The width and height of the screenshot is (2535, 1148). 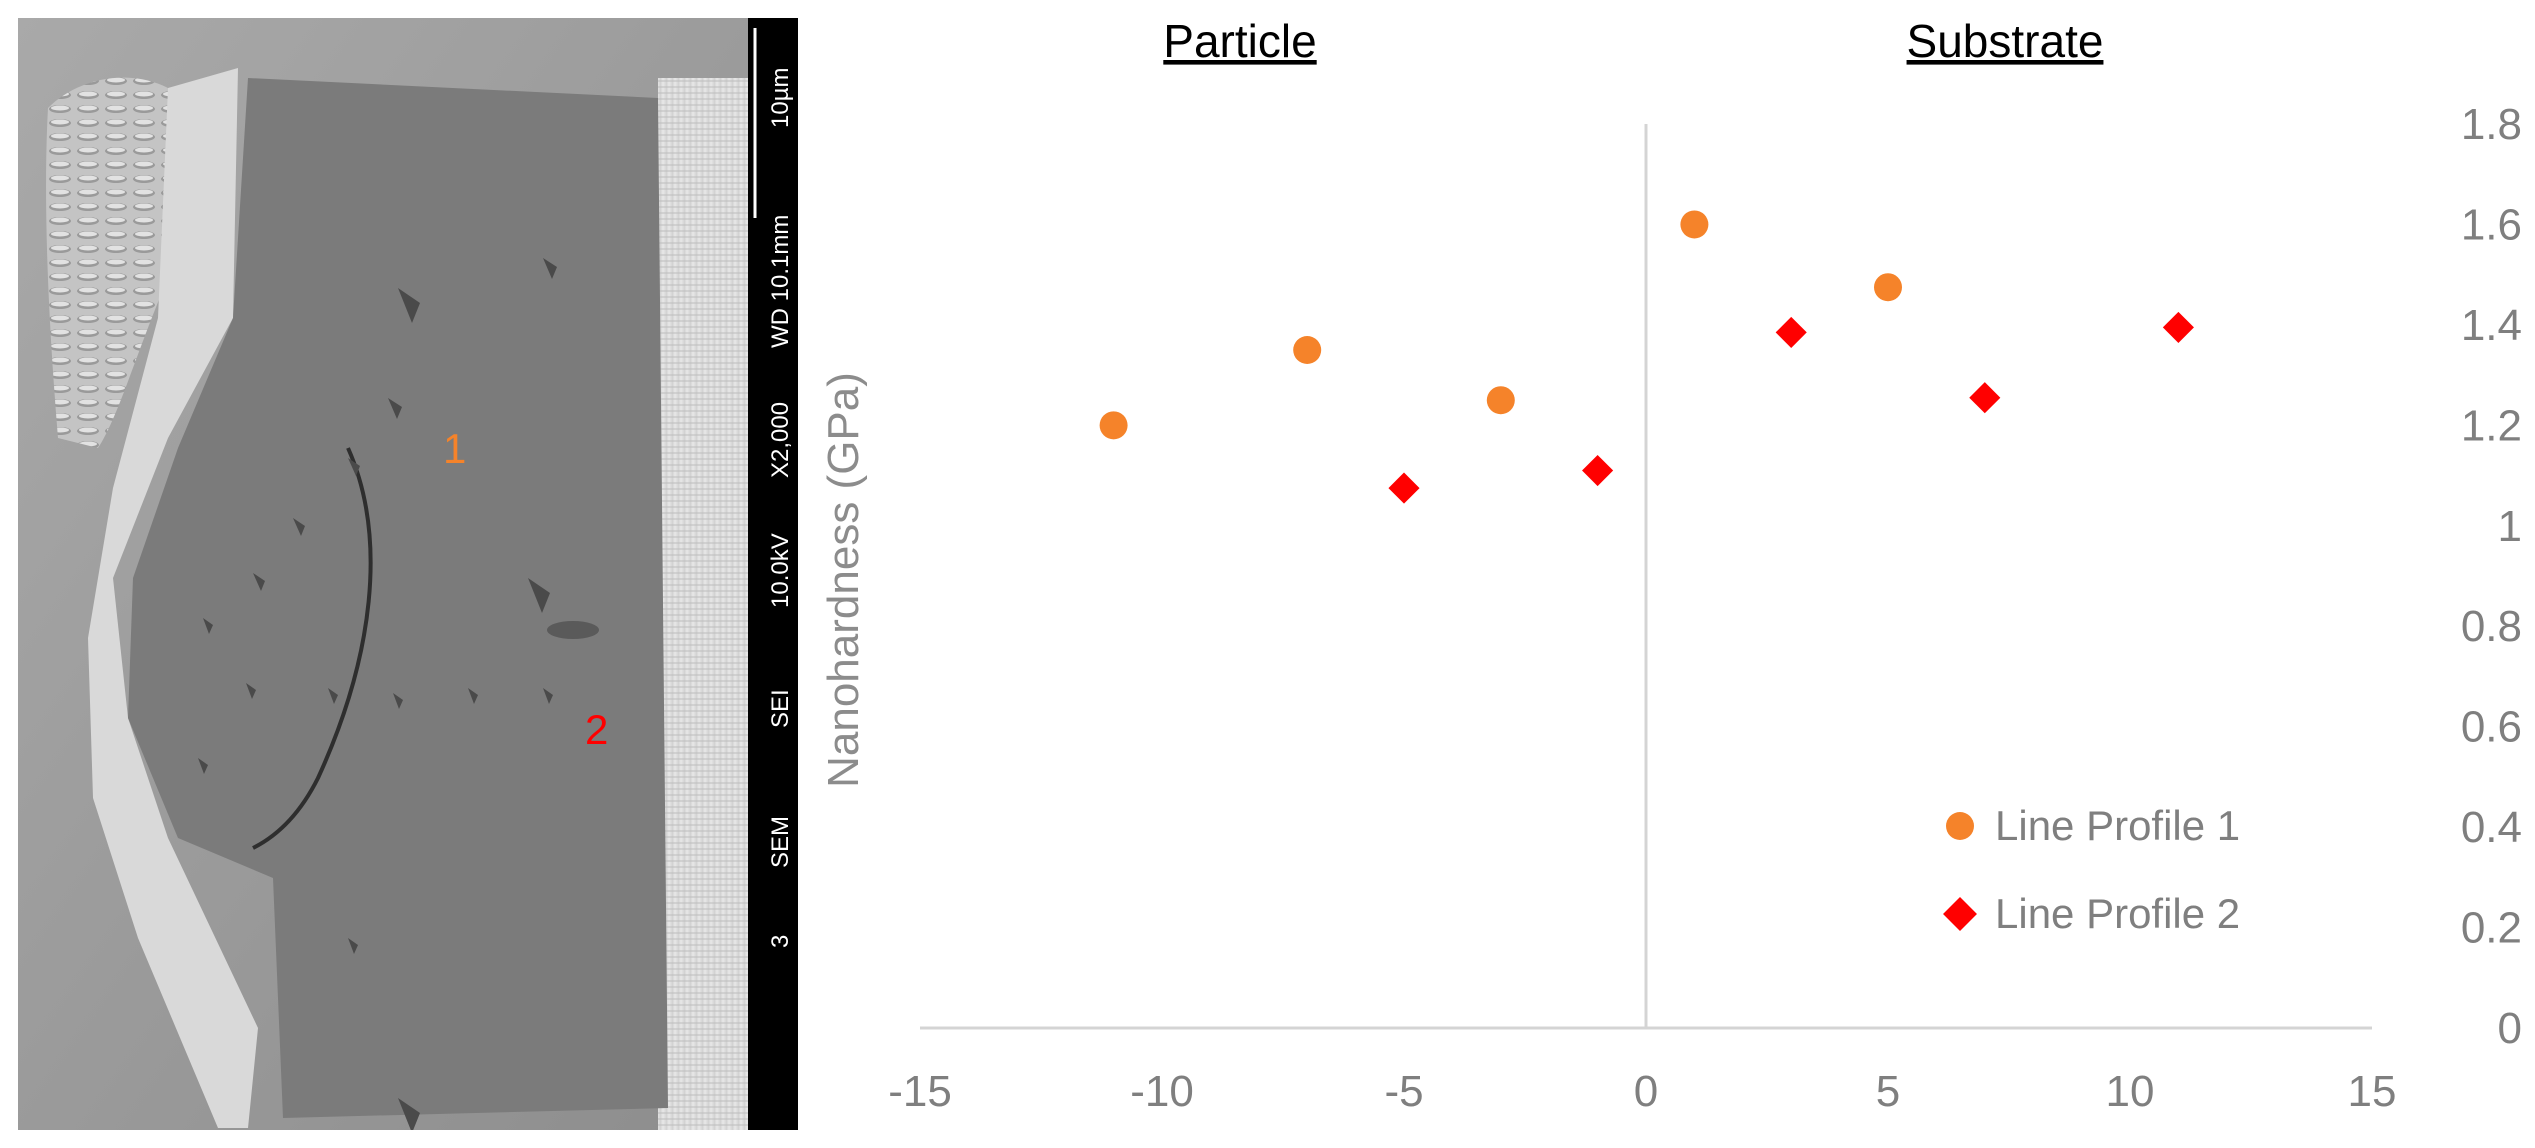 What do you see at coordinates (2491, 124) in the screenshot?
I see `y-tick-label: 1.8` at bounding box center [2491, 124].